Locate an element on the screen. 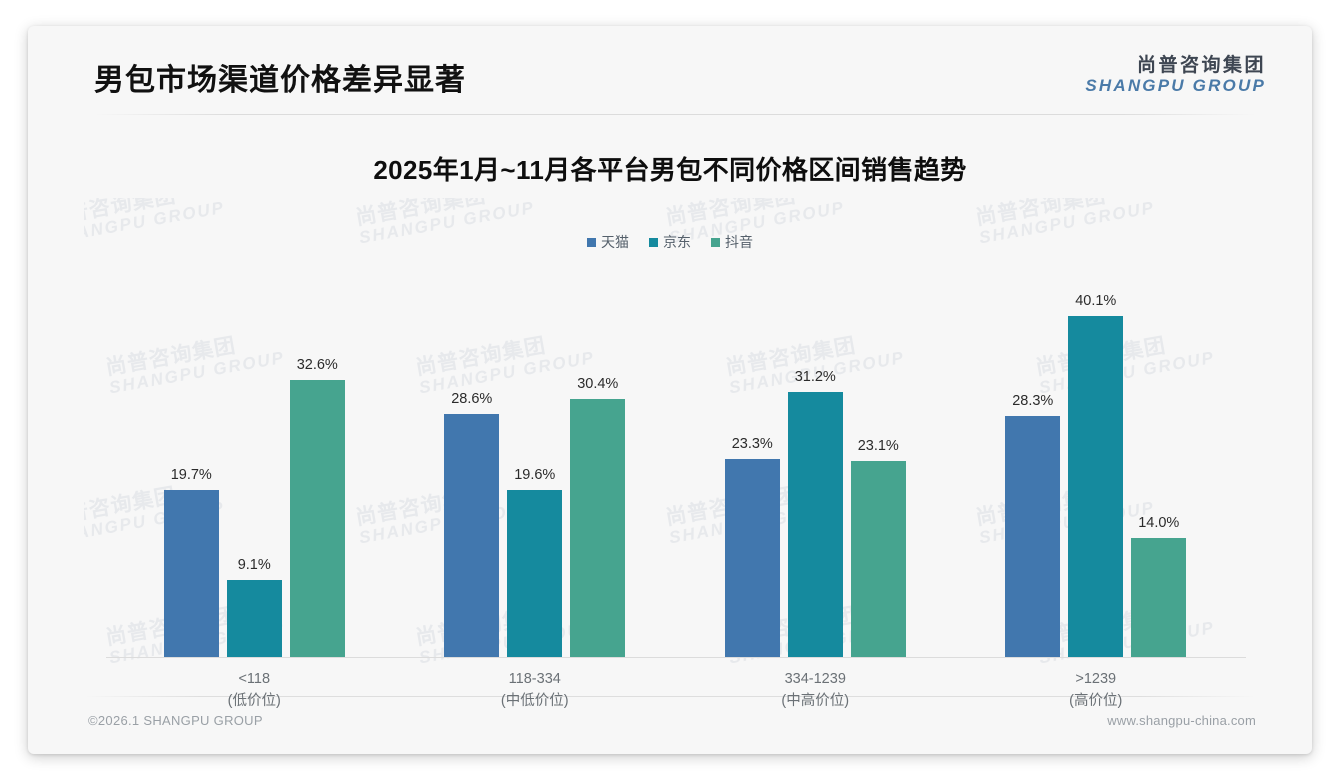 This screenshot has width=1340, height=780. slide-header: 男包市场渠道价格差异显著 尚普咨询集团 SHANGPU GROUP is located at coordinates (670, 70).